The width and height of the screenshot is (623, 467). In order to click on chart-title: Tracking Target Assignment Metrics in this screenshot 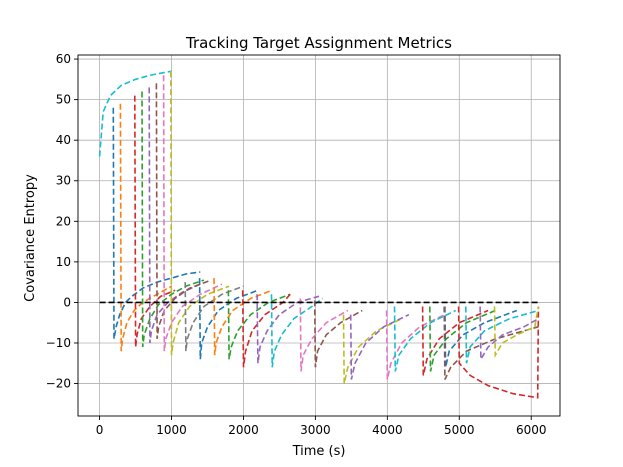, I will do `click(318, 43)`.